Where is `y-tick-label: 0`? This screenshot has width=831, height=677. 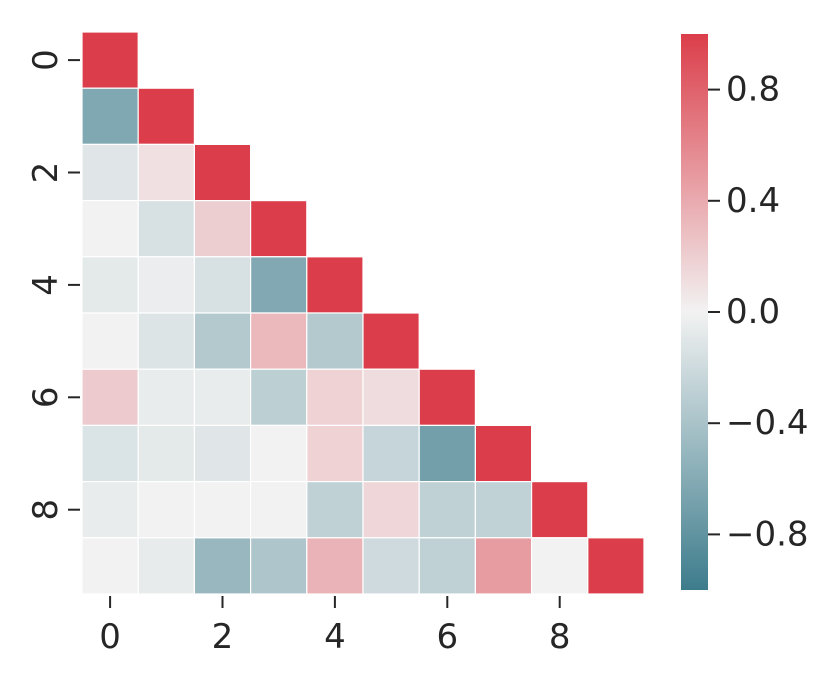 y-tick-label: 0 is located at coordinates (46, 60).